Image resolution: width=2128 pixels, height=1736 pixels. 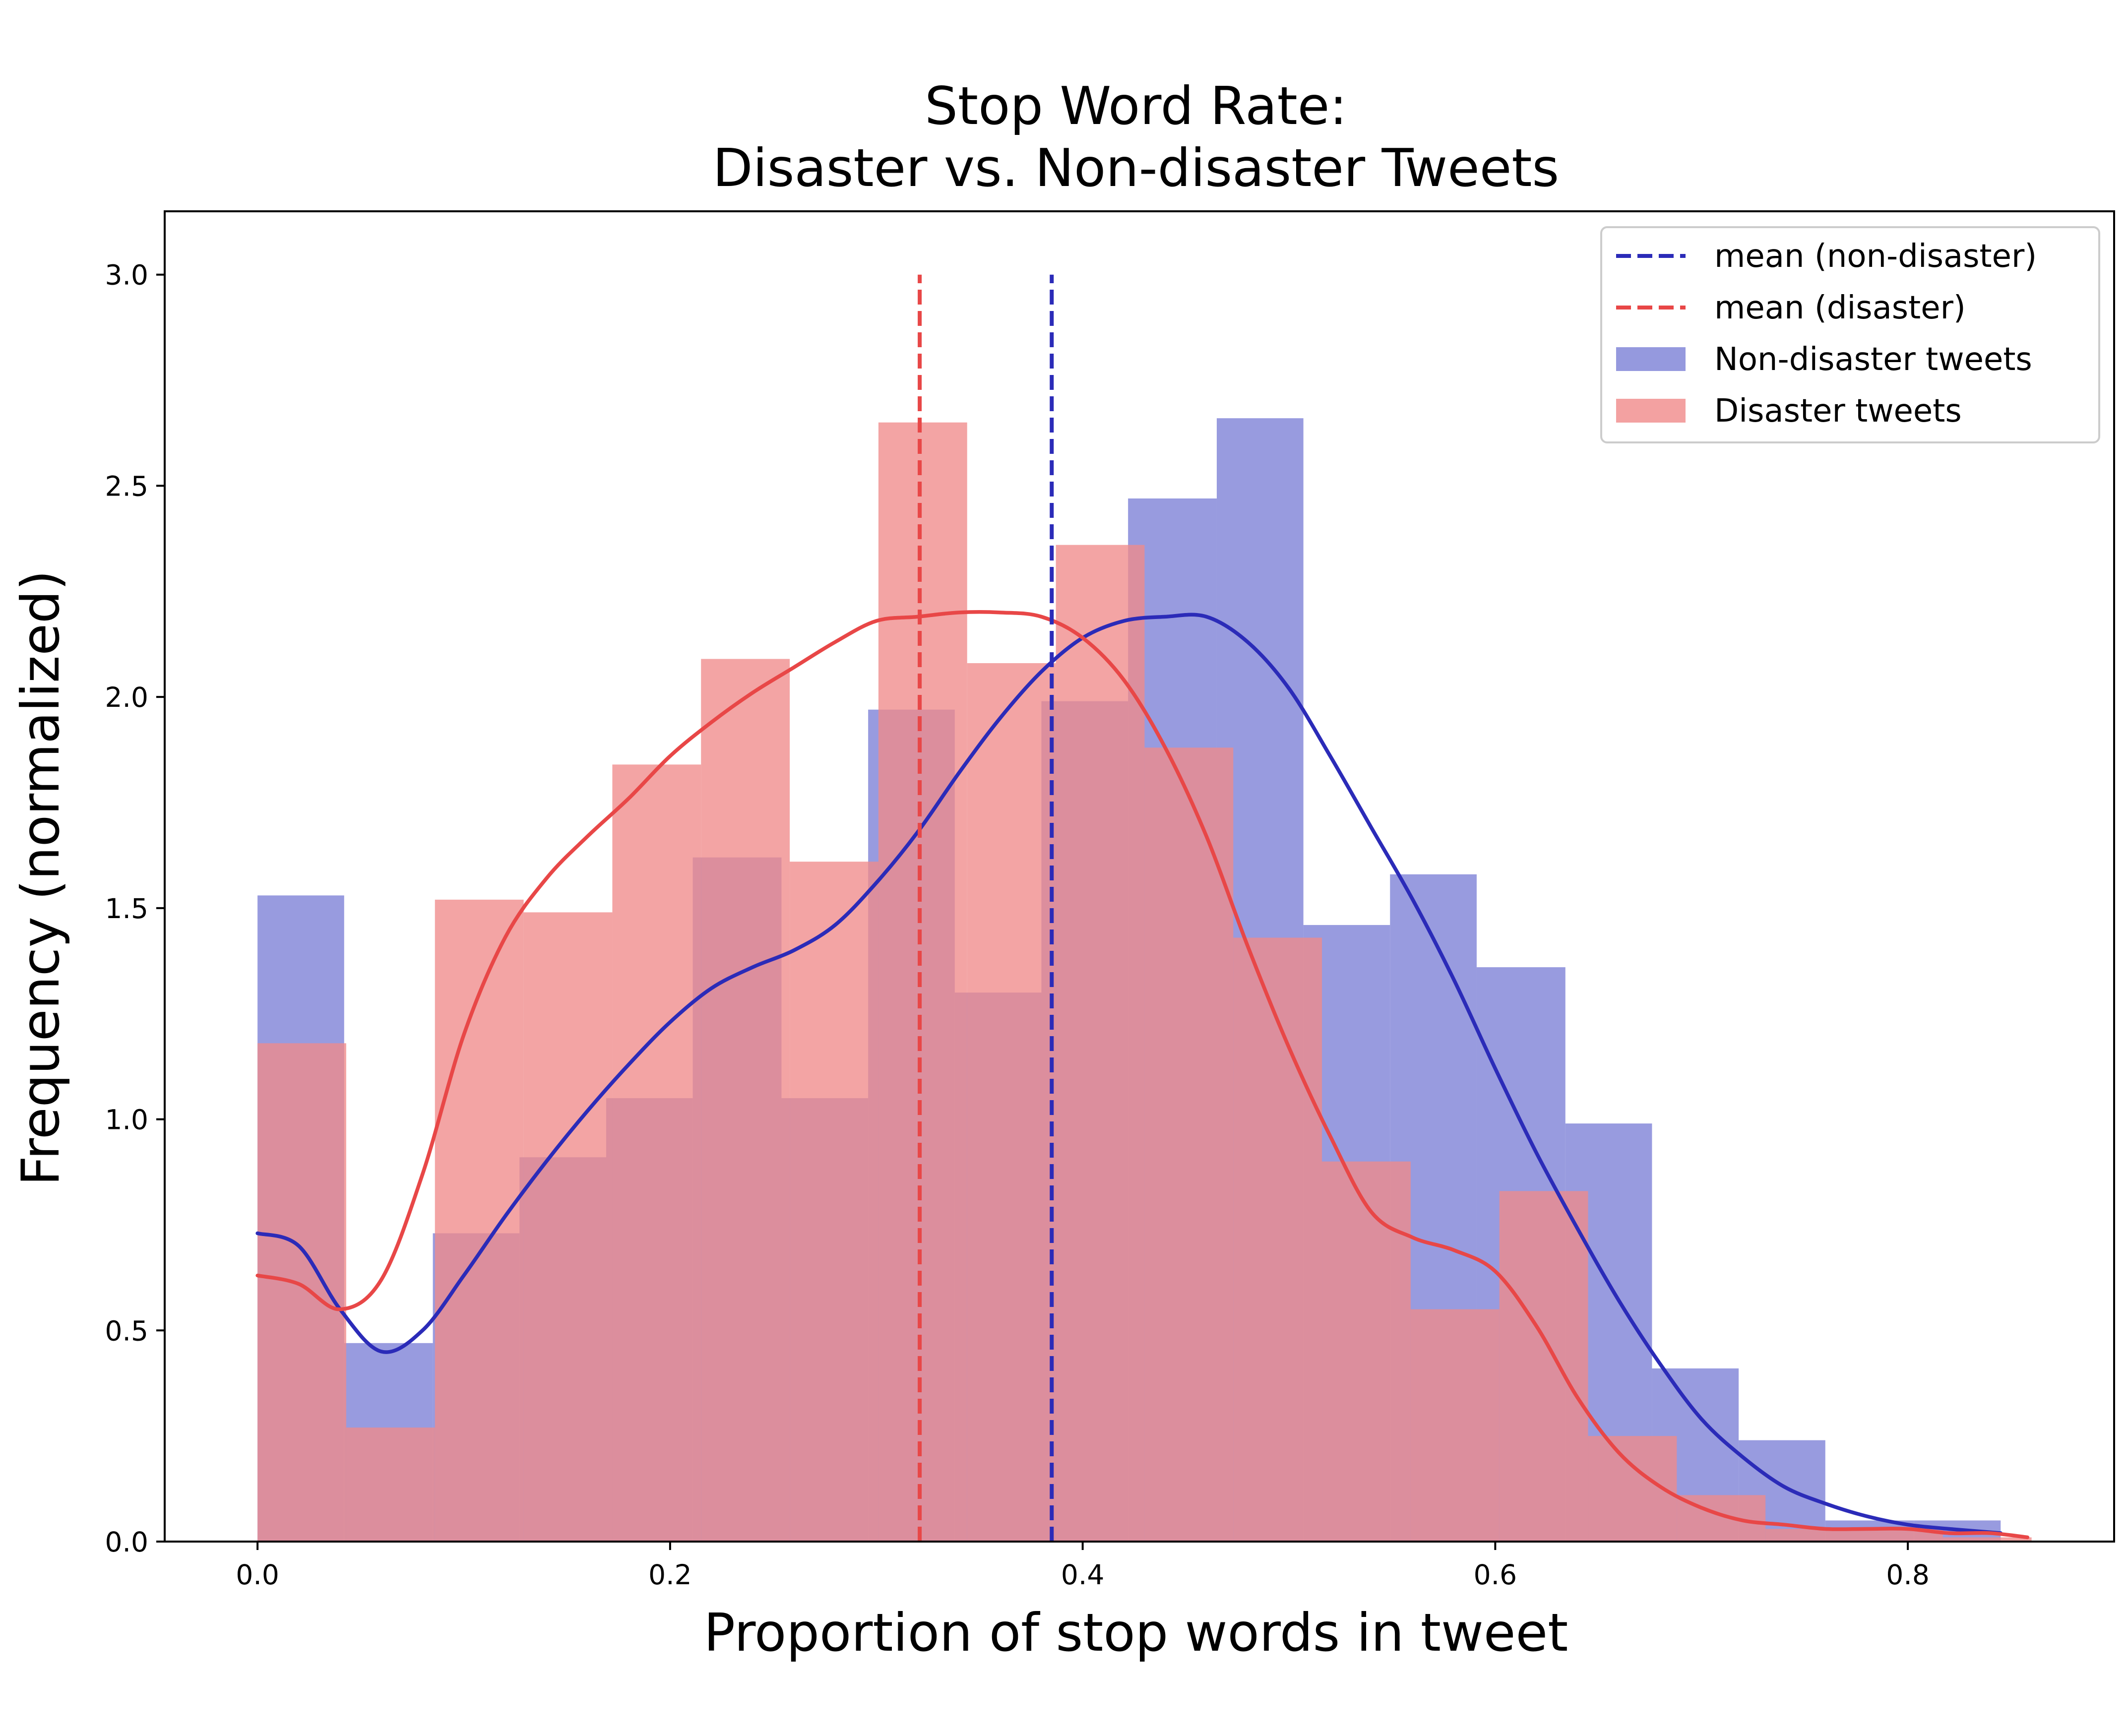 What do you see at coordinates (127, 486) in the screenshot?
I see `y-tick-label: 2.5` at bounding box center [127, 486].